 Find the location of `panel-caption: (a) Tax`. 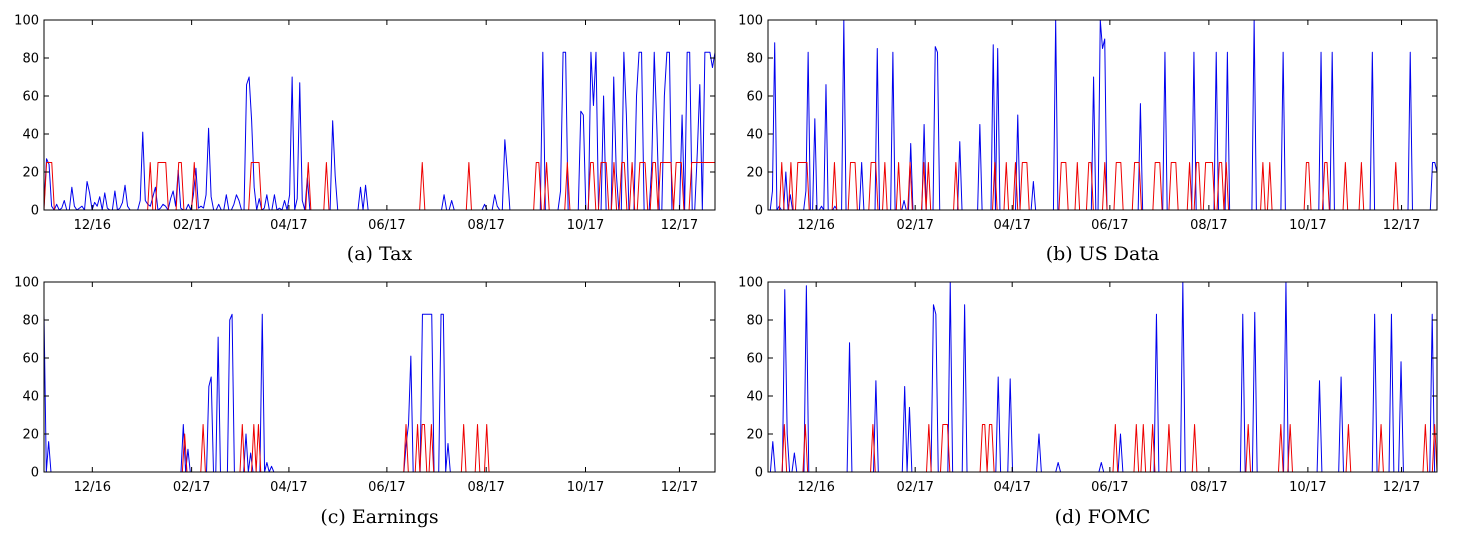

panel-caption: (a) Tax is located at coordinates (380, 254).